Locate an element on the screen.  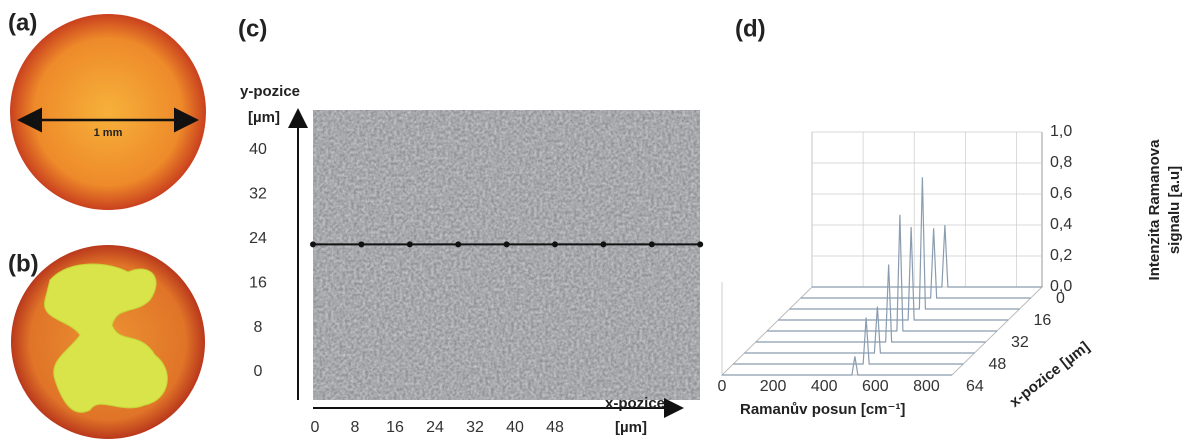
x-tick-label: 600 is located at coordinates (875, 386).